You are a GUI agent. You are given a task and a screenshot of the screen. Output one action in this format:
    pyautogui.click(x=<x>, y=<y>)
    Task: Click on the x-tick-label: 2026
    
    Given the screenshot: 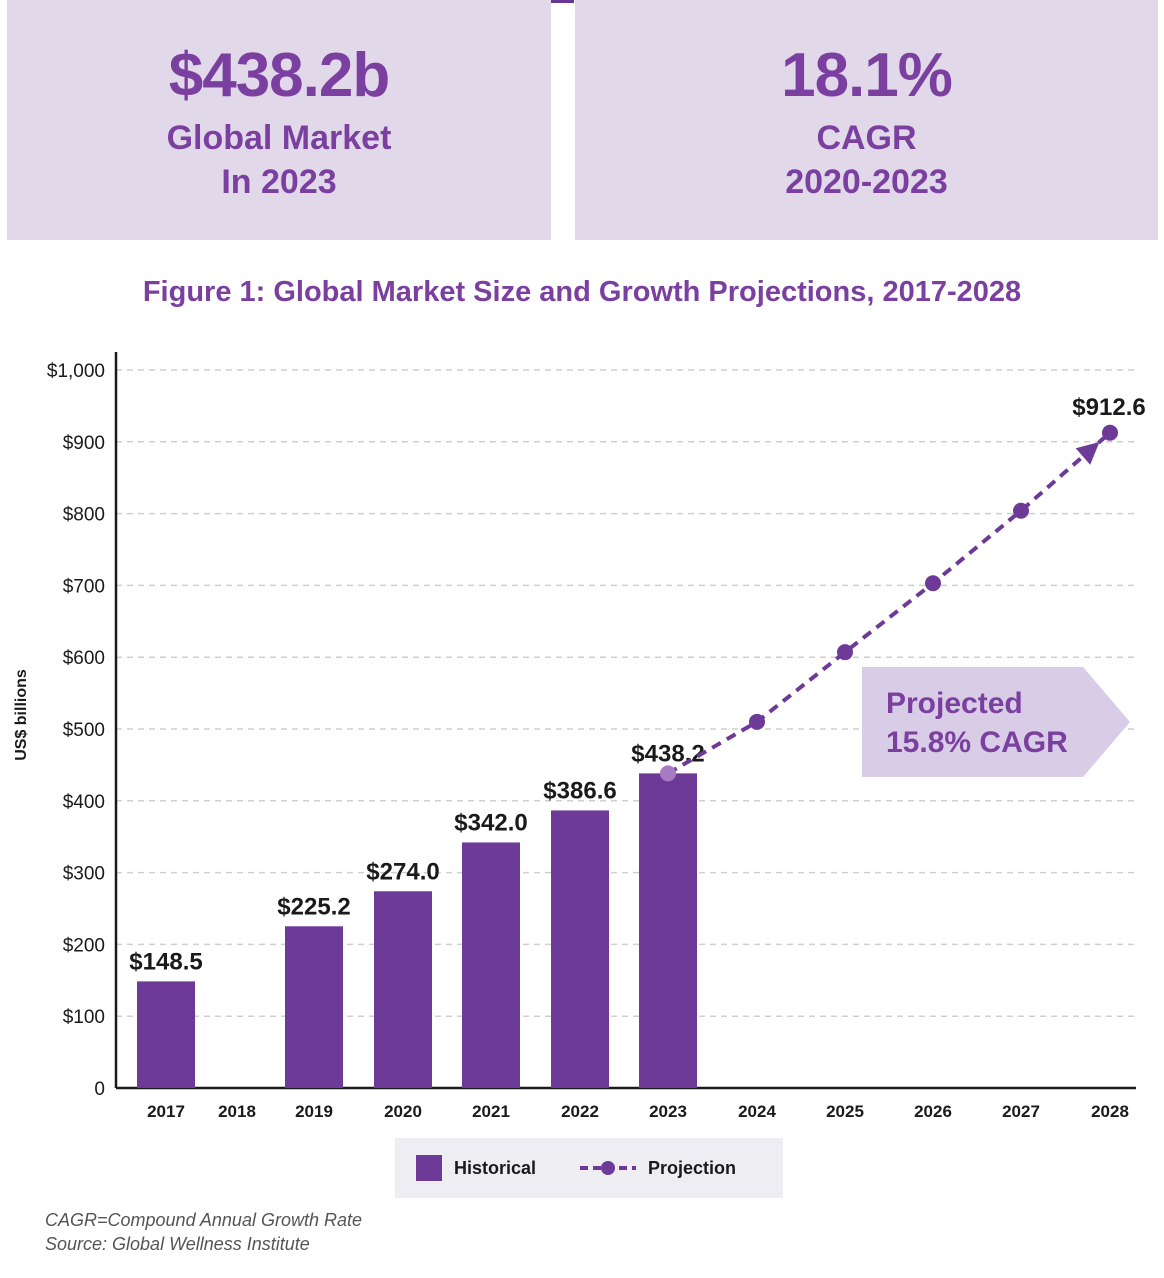 What is the action you would take?
    pyautogui.click(x=933, y=1111)
    